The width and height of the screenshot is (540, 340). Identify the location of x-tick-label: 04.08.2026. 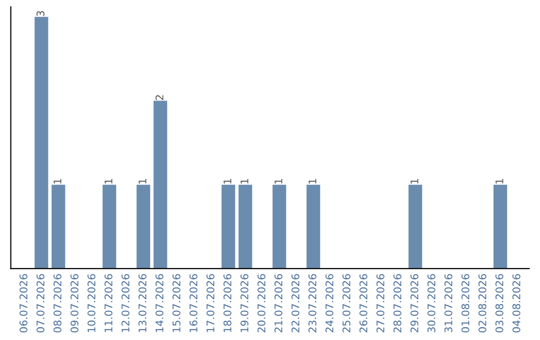
(516, 303).